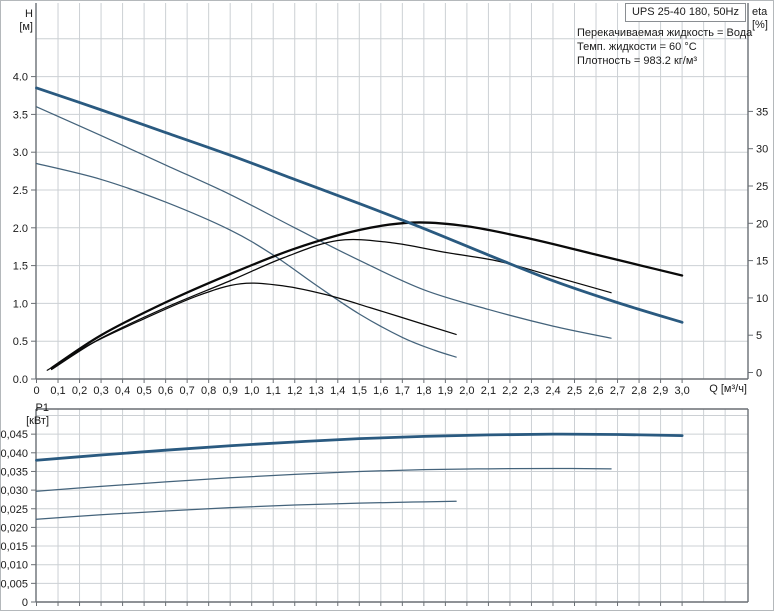 Image resolution: width=774 pixels, height=611 pixels. I want to click on x-tick-label: 0,6, so click(165, 391).